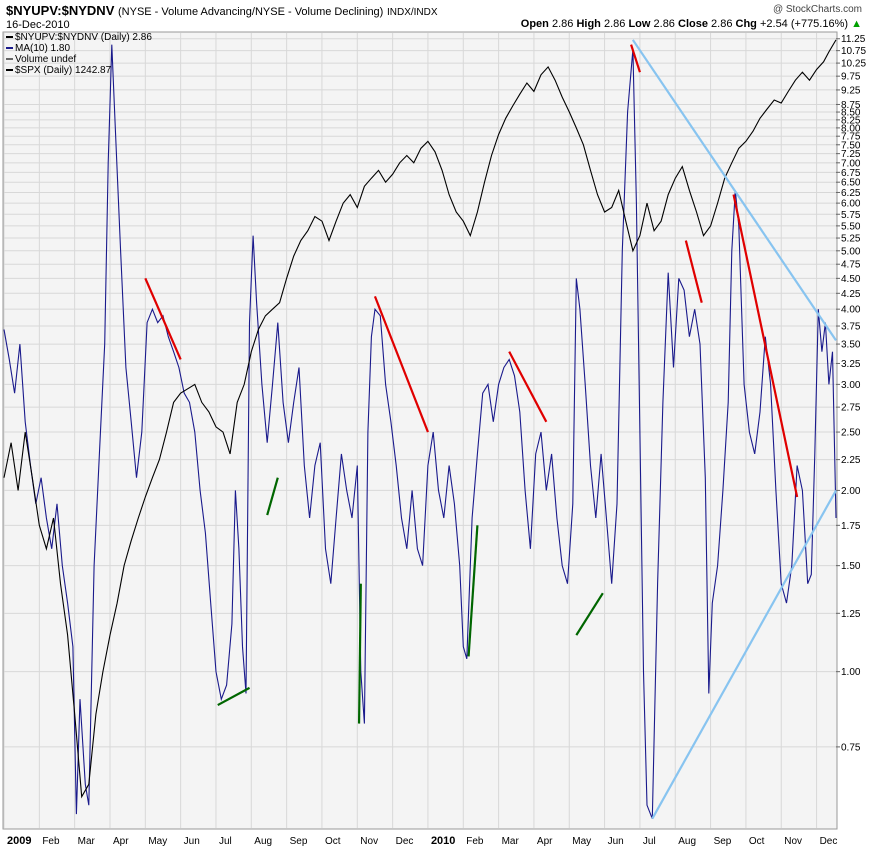 This screenshot has height=849, width=874. What do you see at coordinates (851, 672) in the screenshot?
I see `y-tick-label: 1.00` at bounding box center [851, 672].